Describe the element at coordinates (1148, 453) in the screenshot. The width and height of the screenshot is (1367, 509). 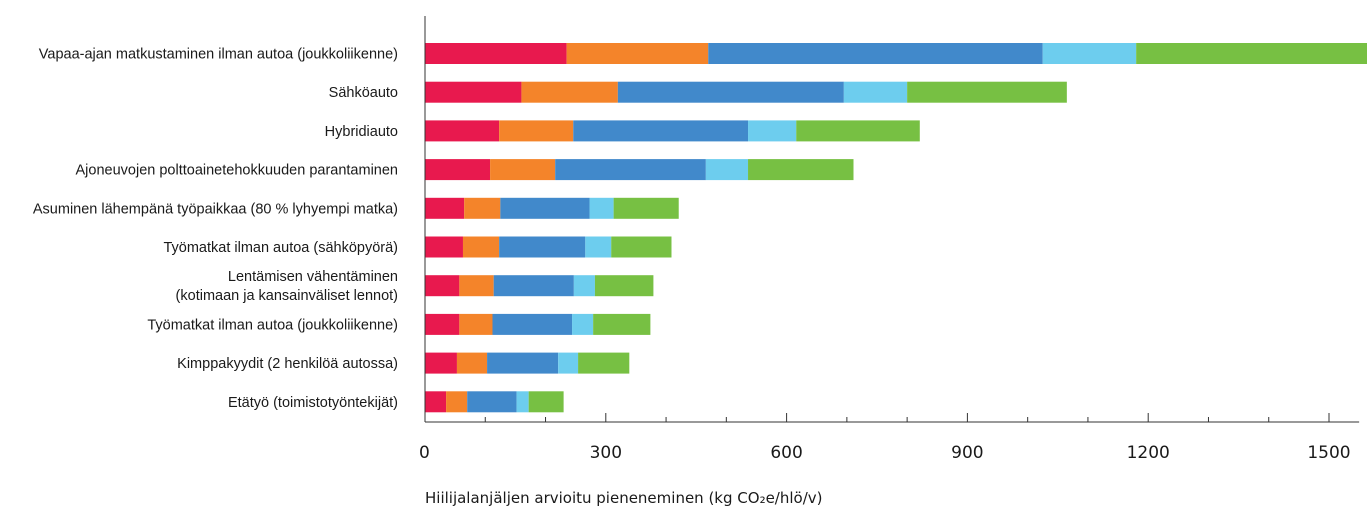
I see `x-tick-label: 1200` at that location.